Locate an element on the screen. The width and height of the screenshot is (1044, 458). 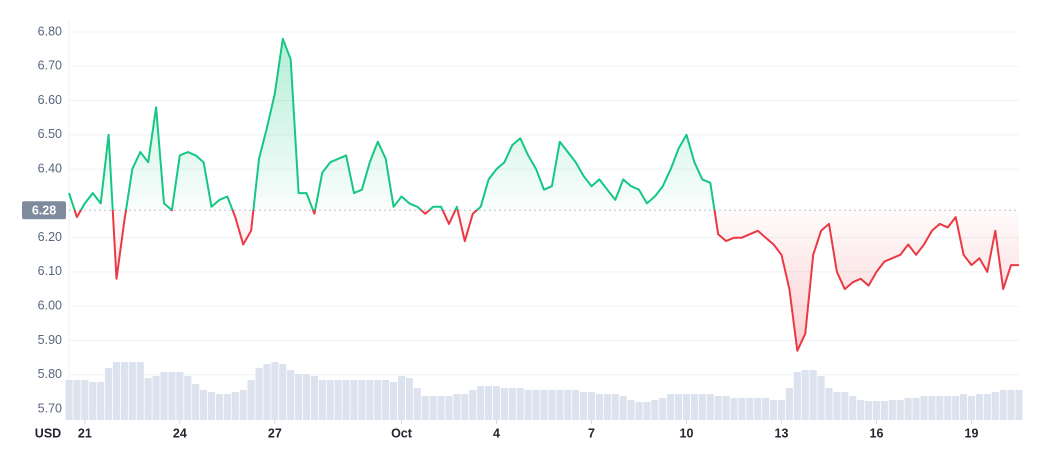
y-tick-label: 6.00 is located at coordinates (50, 306).